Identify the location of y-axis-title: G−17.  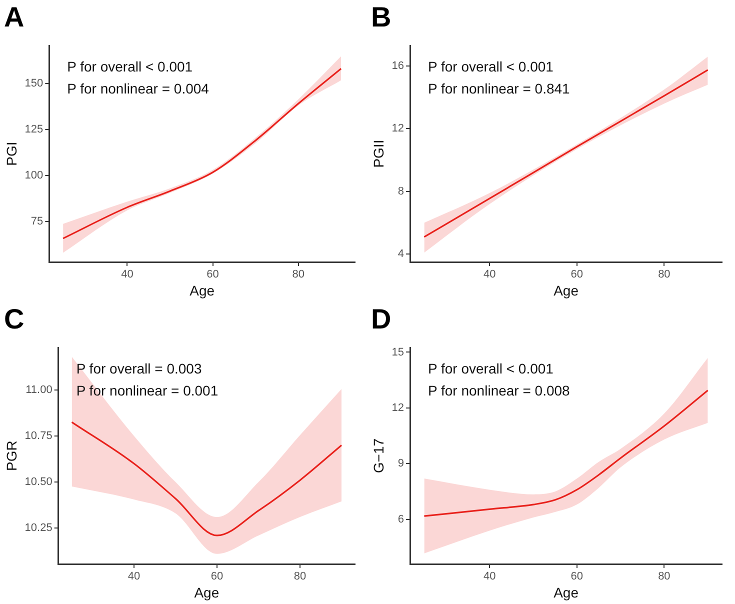
(378, 456).